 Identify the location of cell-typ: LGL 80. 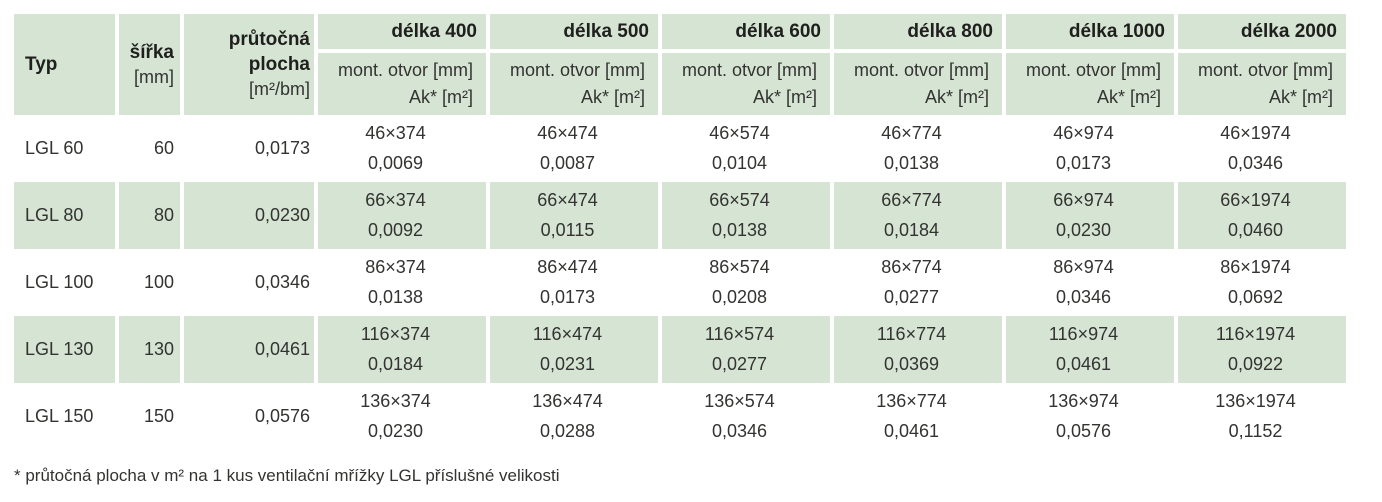
(64, 215).